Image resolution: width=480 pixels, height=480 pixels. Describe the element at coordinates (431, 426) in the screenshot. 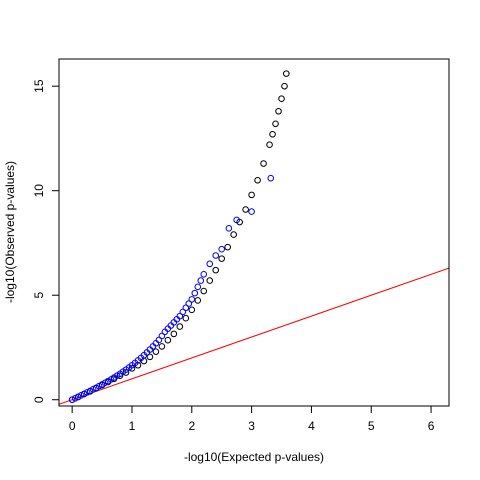

I see `x-tick-label: 6` at that location.